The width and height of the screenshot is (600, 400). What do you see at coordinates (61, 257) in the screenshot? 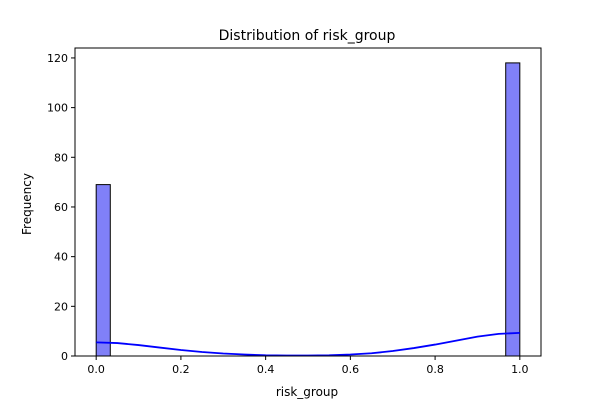
I see `y-tick-label: 40` at bounding box center [61, 257].